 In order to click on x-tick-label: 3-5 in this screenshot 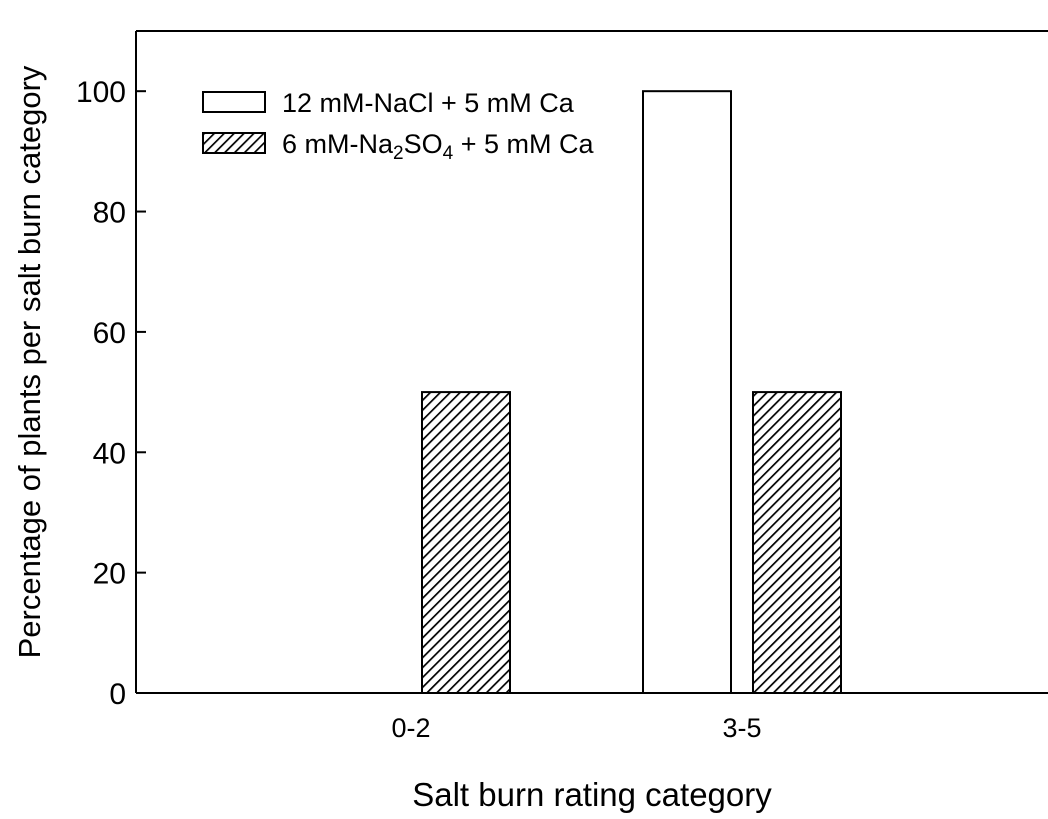, I will do `click(741, 728)`.